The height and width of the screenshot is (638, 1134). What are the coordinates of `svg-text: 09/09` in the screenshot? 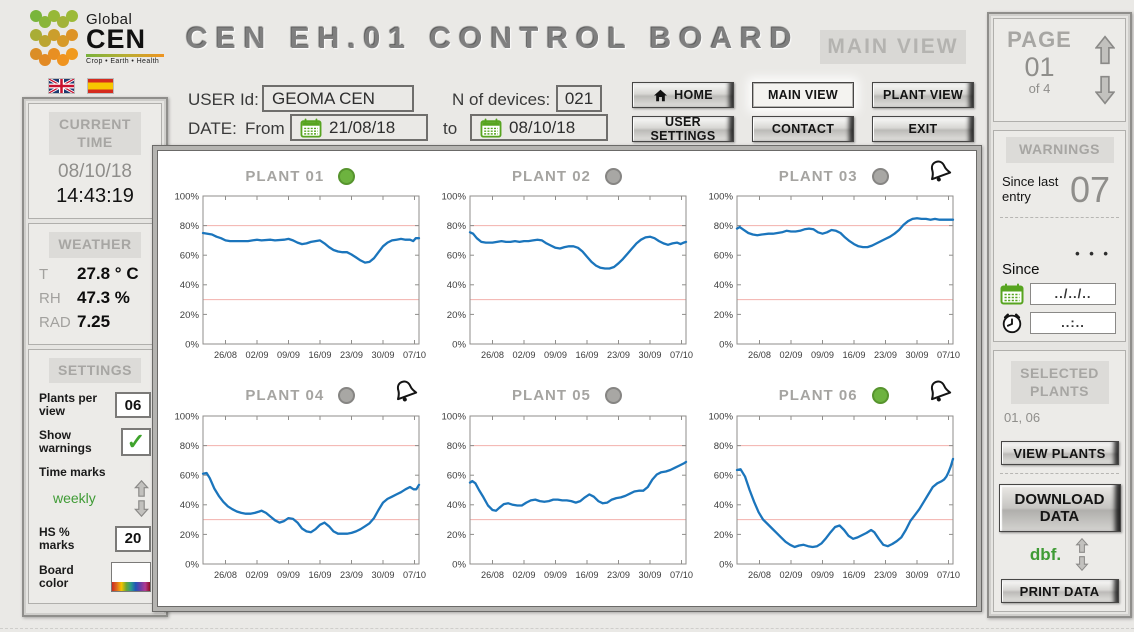 It's located at (288, 575).